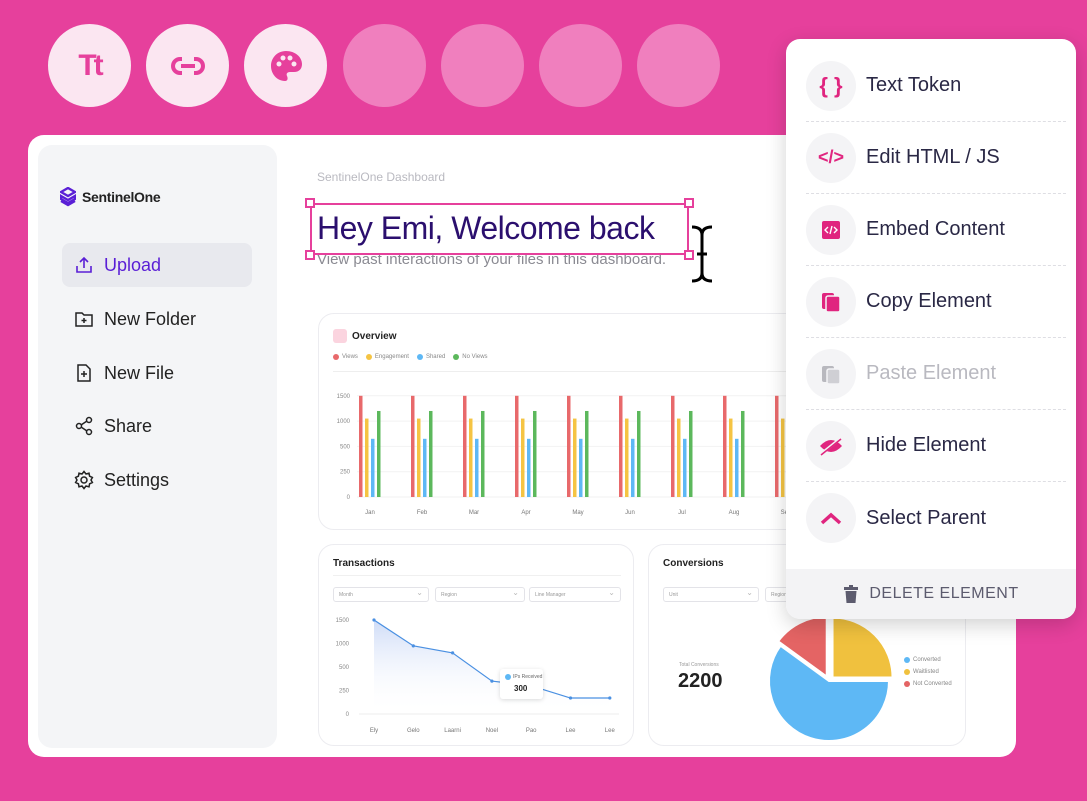 The width and height of the screenshot is (1087, 801). Describe the element at coordinates (345, 357) in the screenshot. I see `legend-views: Views` at that location.